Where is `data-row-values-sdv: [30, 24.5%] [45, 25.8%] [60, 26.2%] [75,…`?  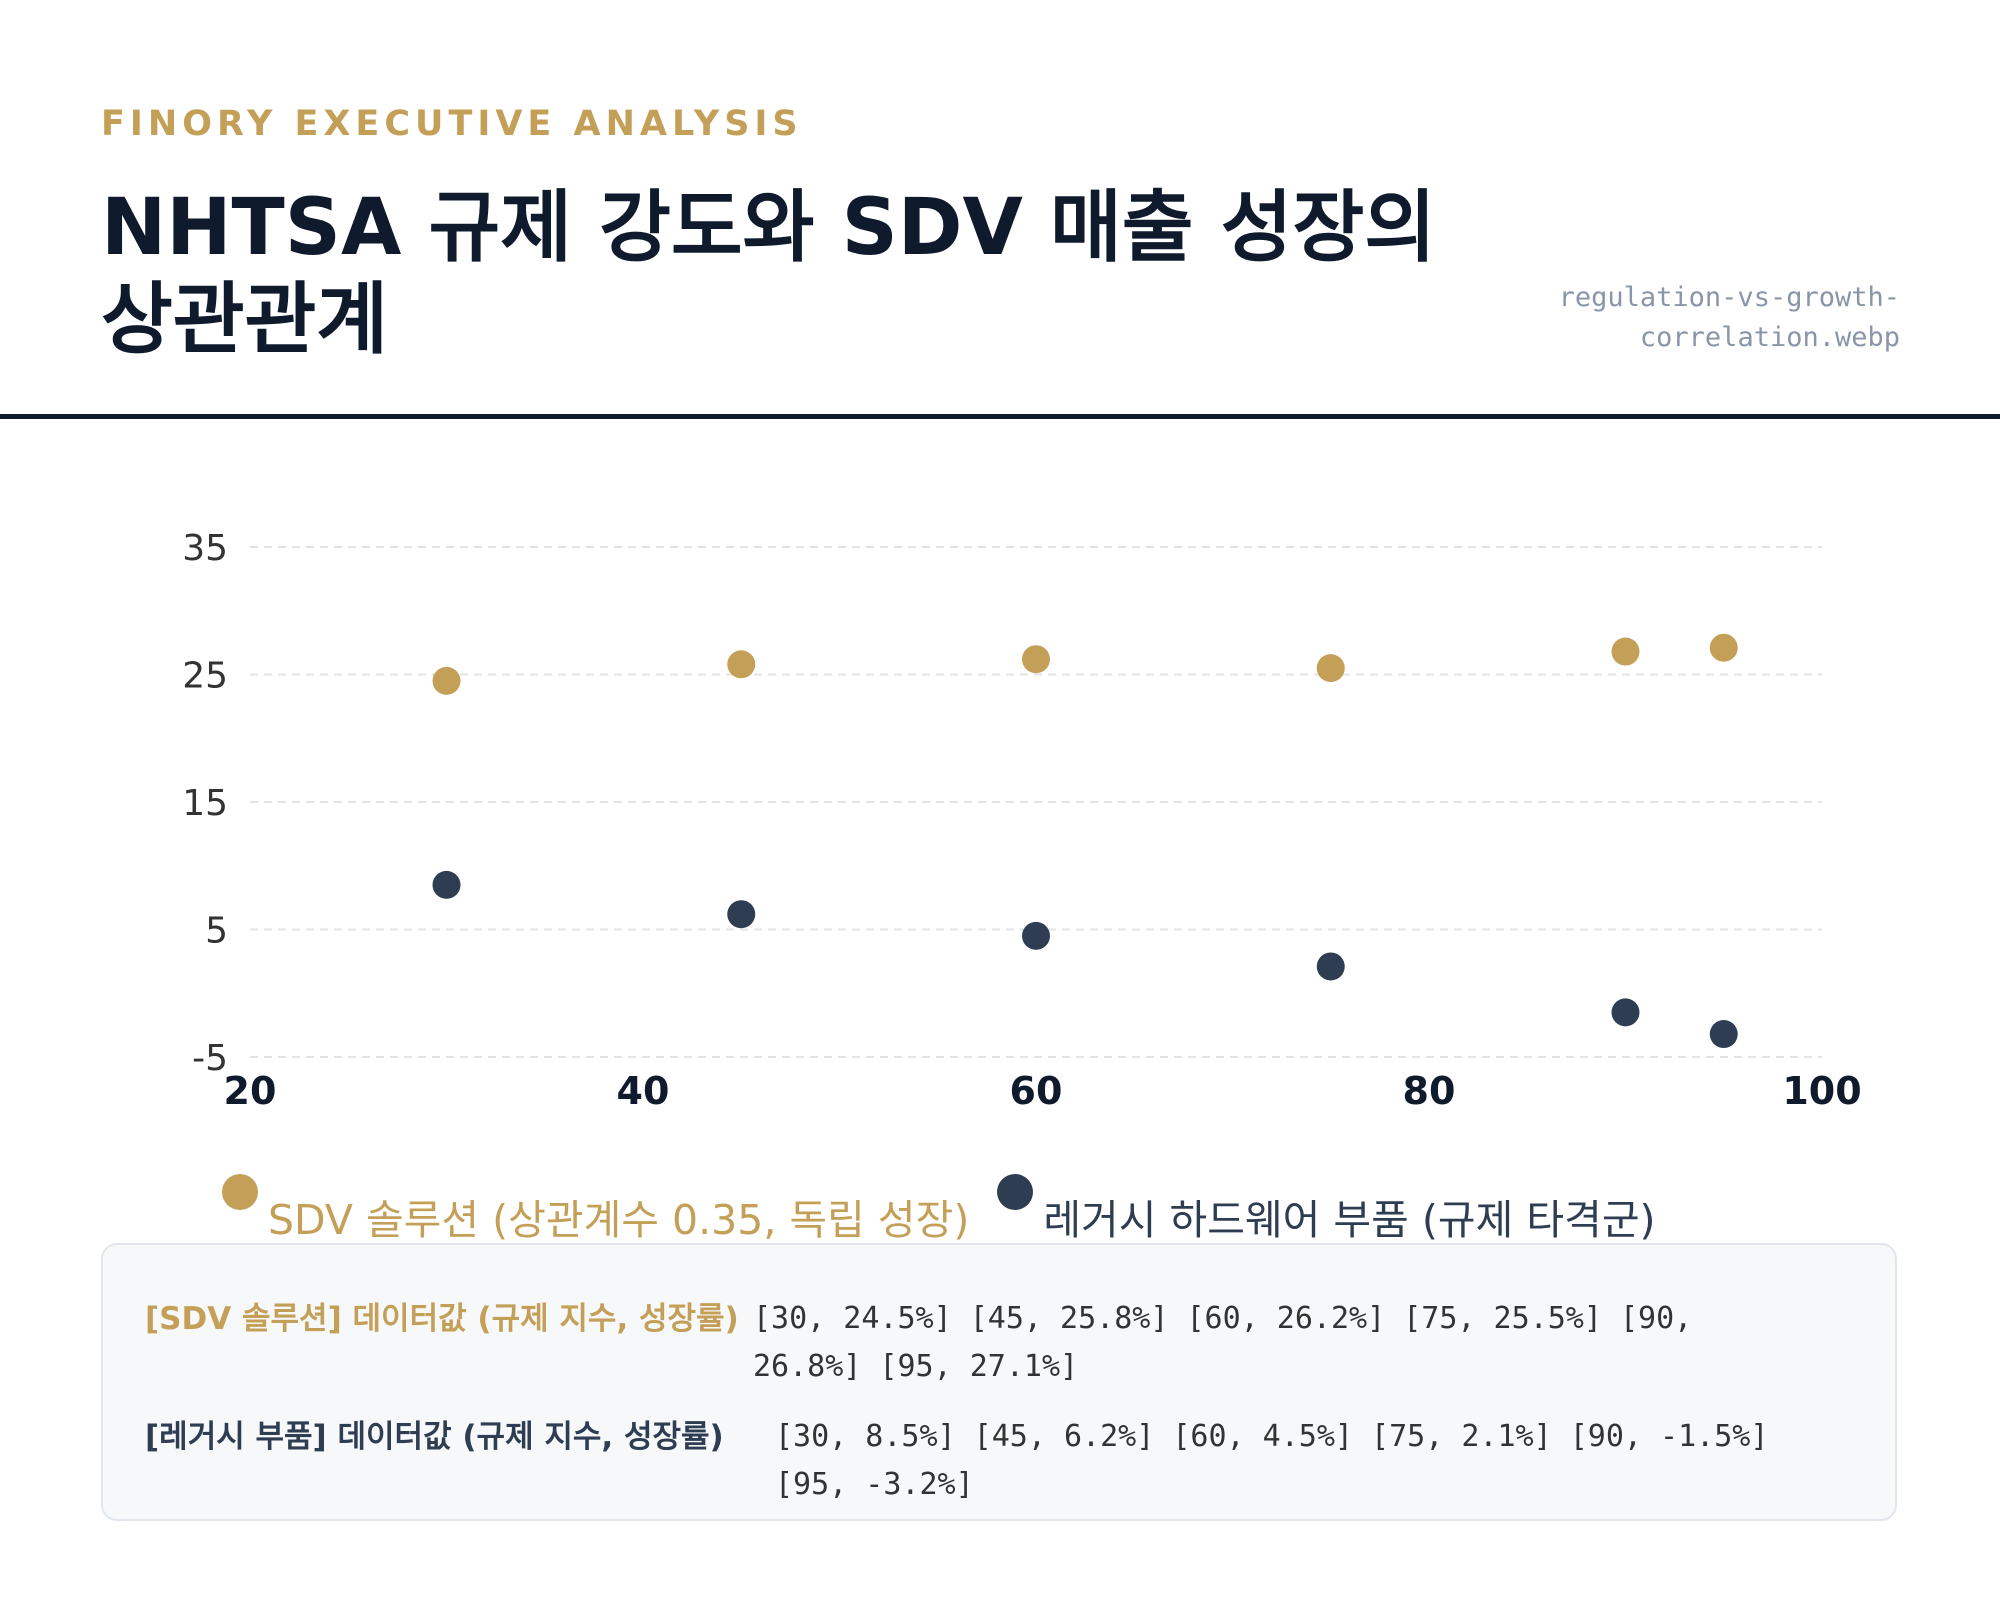 data-row-values-sdv: [30, 24.5%] [45, 25.8%] [60, 26.2%] [75,… is located at coordinates (1223, 1342).